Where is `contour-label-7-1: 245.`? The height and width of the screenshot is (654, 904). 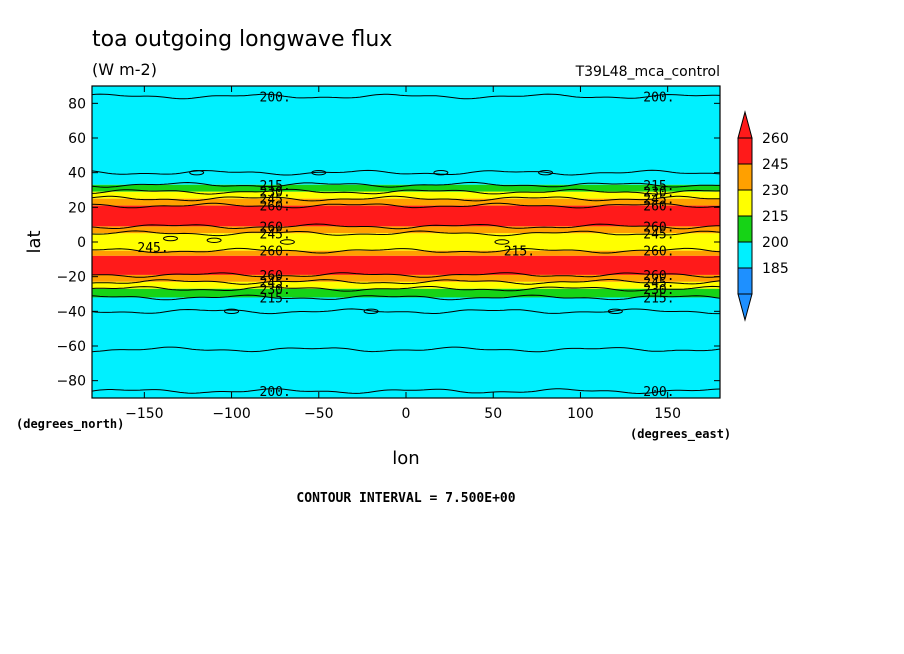 contour-label-7-1: 245. is located at coordinates (658, 234).